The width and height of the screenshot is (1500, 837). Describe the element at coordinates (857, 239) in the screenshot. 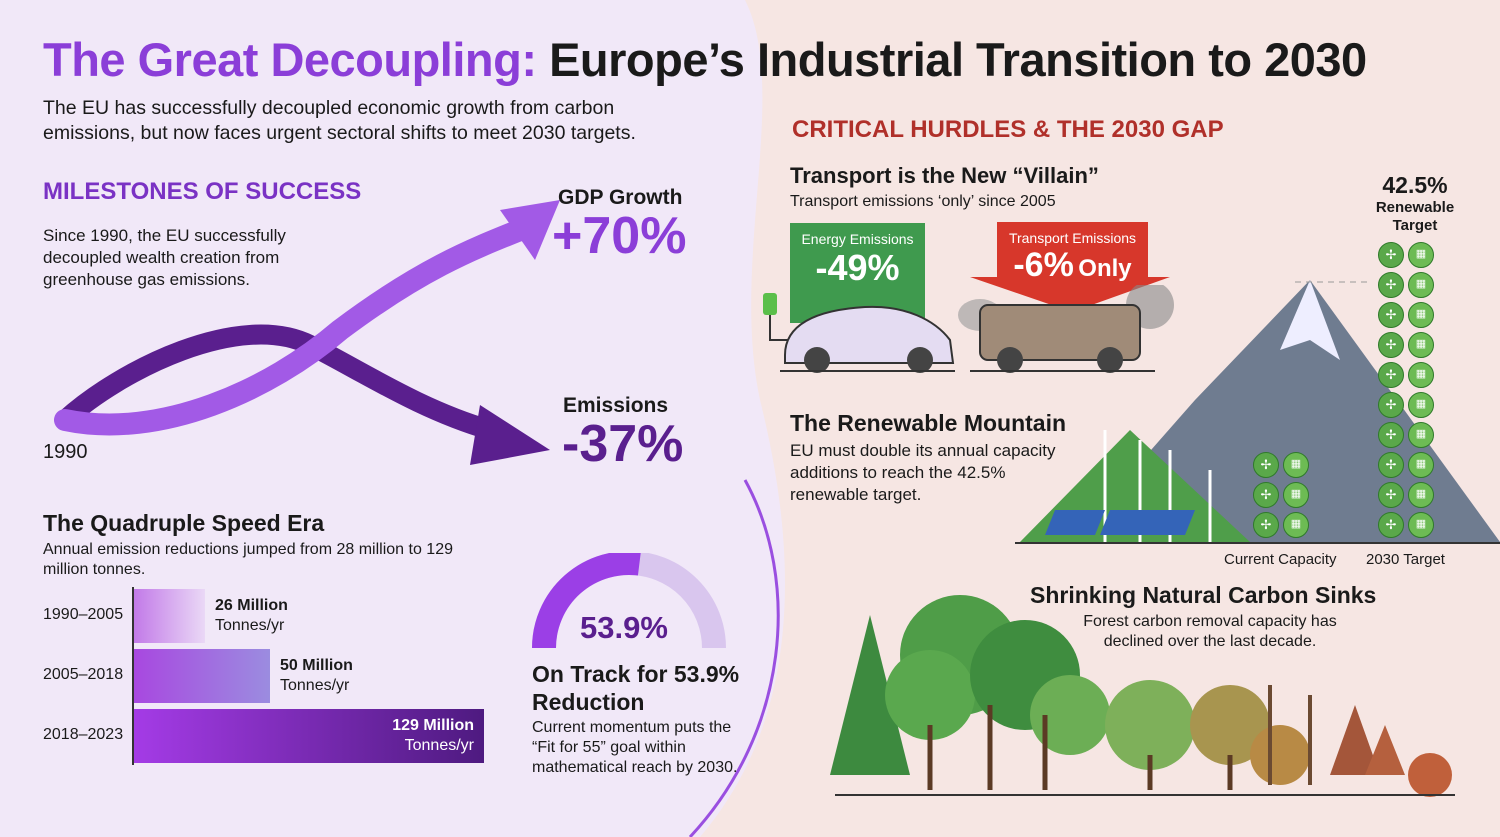

I see `energy-label: Energy Emissions` at that location.